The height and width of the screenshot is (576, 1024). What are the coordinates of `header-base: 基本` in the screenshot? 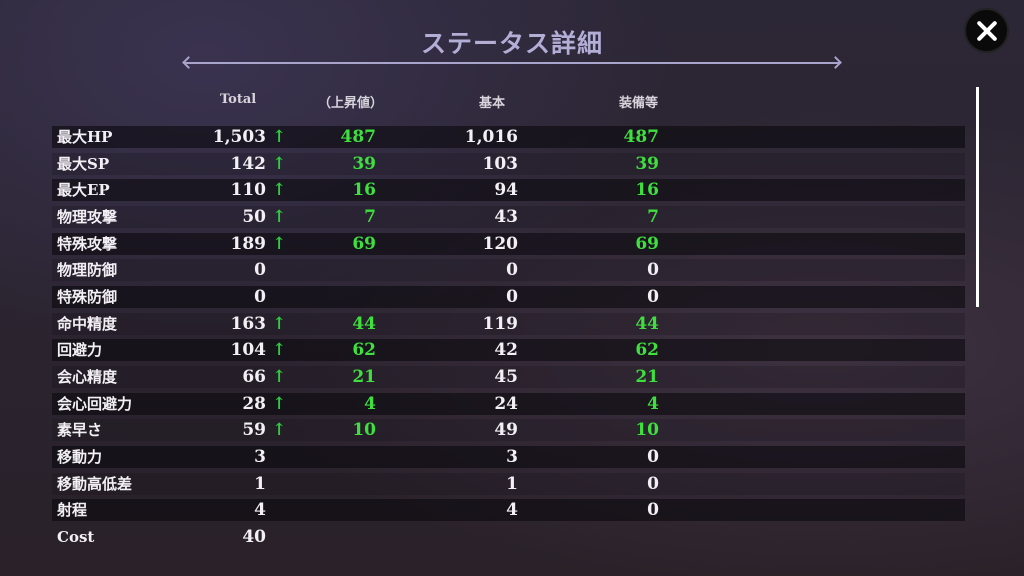 It's located at (492, 103).